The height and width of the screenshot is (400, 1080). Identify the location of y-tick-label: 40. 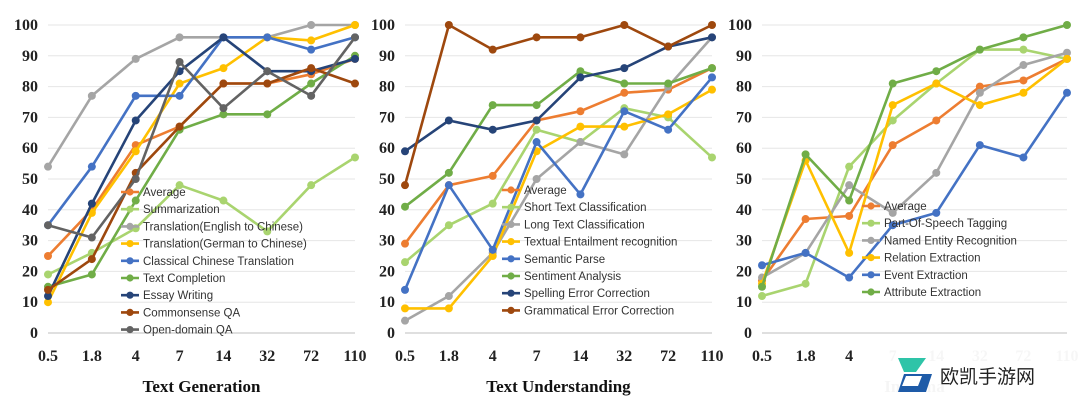
(744, 210).